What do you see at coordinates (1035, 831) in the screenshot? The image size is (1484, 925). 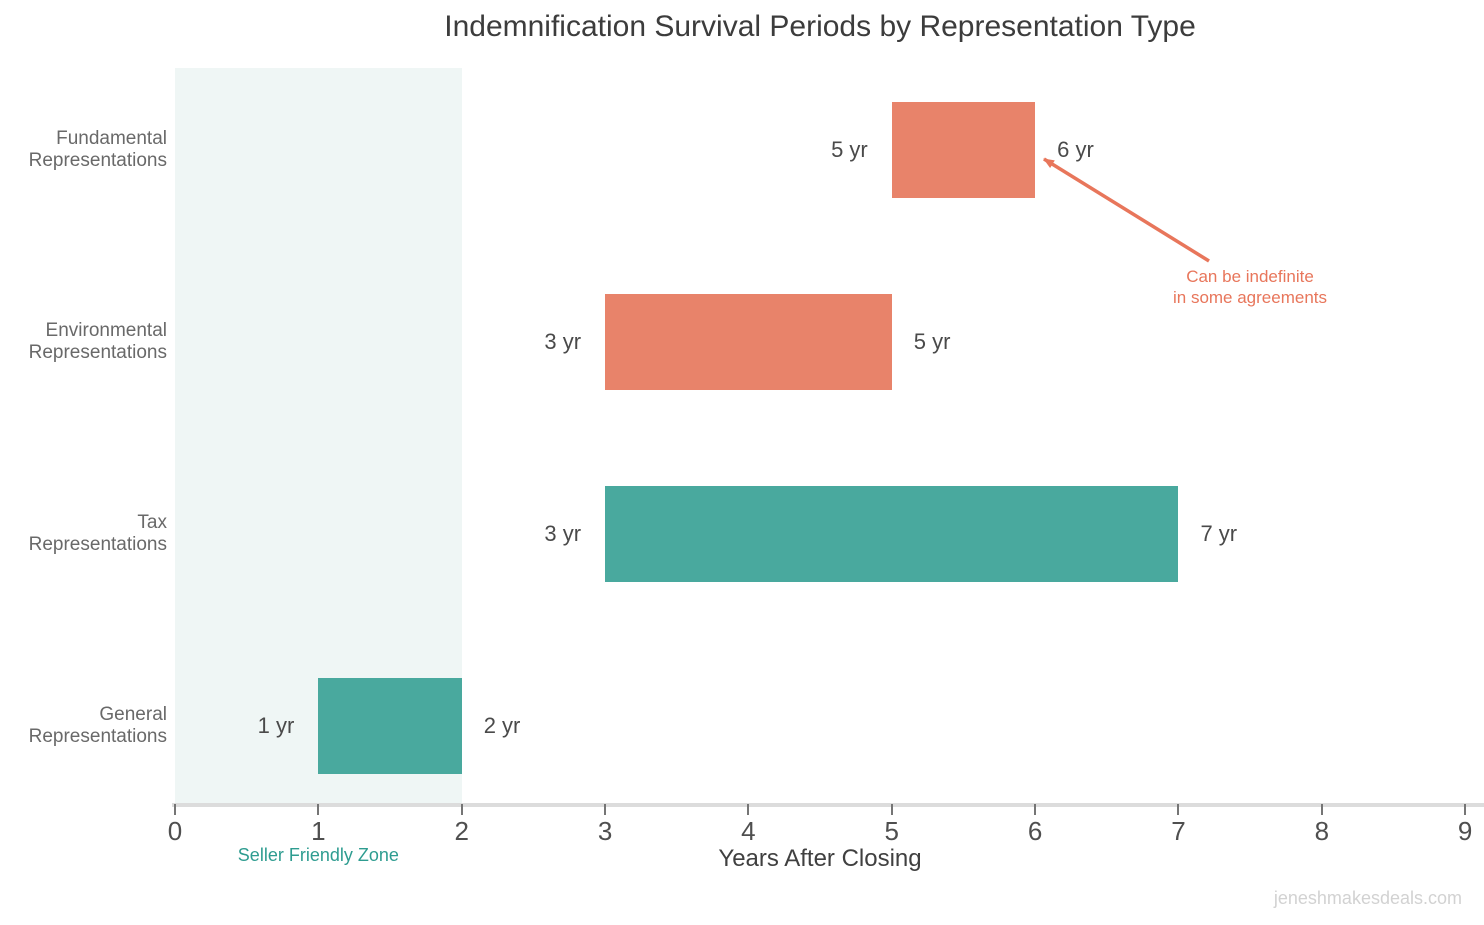 I see `x-tick-label: 6` at bounding box center [1035, 831].